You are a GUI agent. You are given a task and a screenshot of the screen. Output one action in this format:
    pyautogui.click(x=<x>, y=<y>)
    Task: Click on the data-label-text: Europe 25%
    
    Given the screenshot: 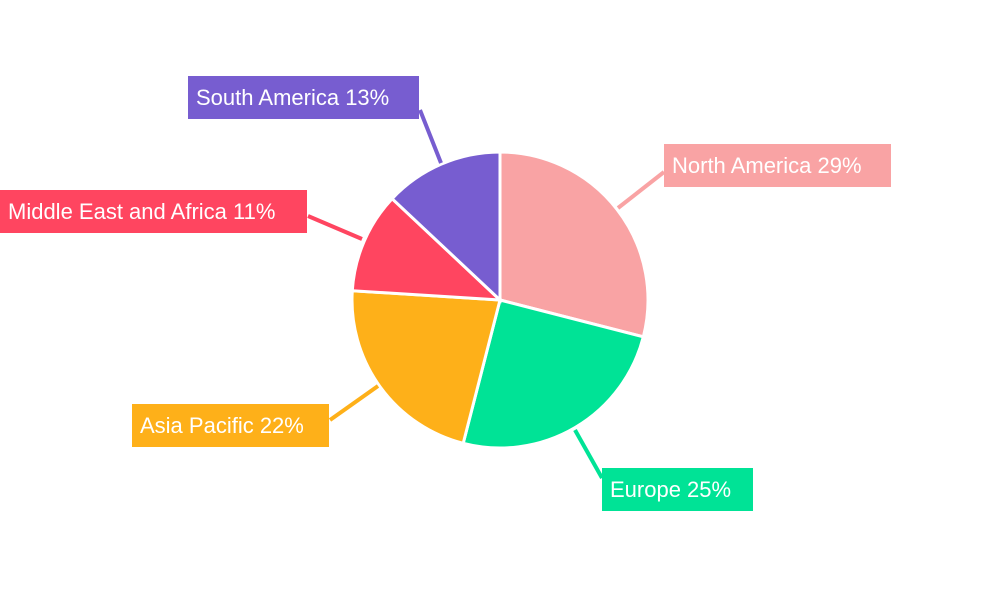 What is the action you would take?
    pyautogui.click(x=670, y=489)
    